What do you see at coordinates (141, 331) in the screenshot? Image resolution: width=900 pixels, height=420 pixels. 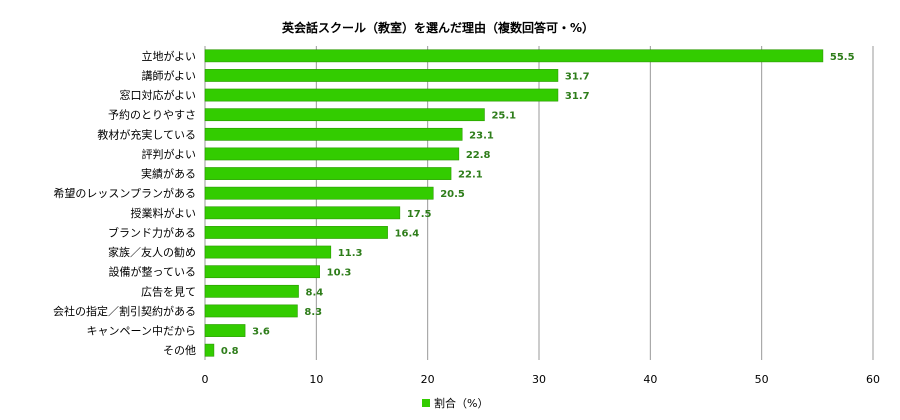 I see `category-label: キャンペーン中だから` at bounding box center [141, 331].